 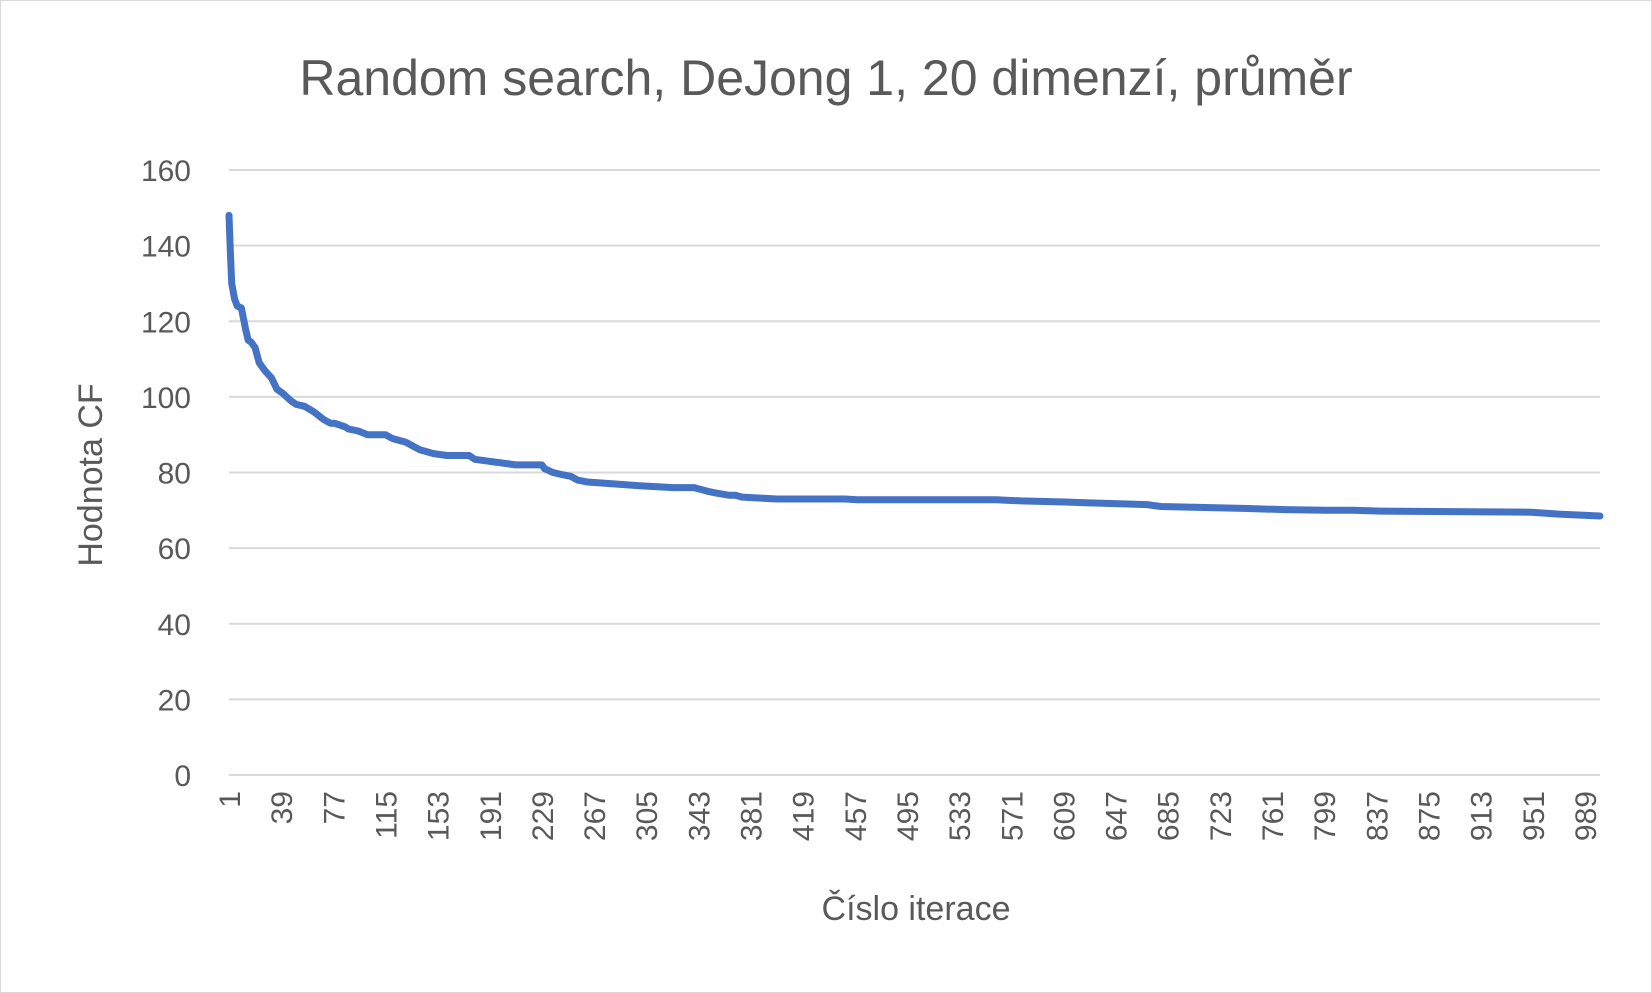 I want to click on x-tick-label: 381, so click(x=752, y=816).